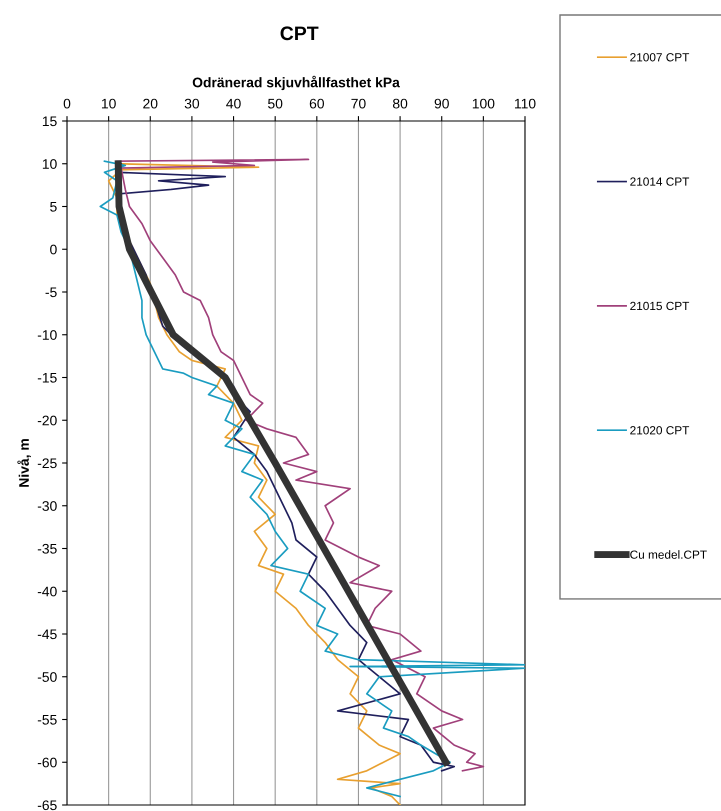 This screenshot has height=811, width=721. What do you see at coordinates (47, 634) in the screenshot?
I see `y-tick-label: -45` at bounding box center [47, 634].